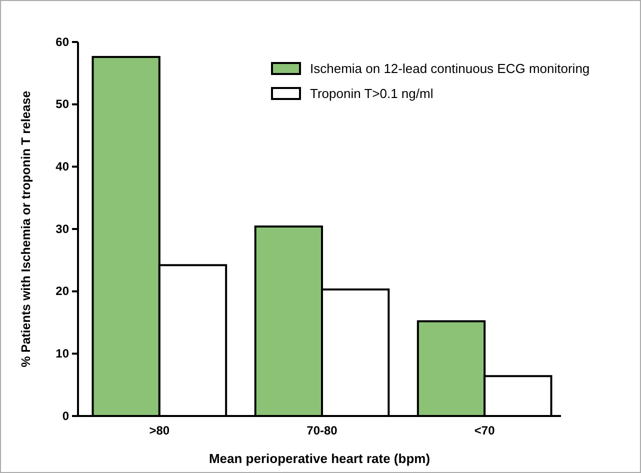 This screenshot has width=641, height=473. Describe the element at coordinates (66, 415) in the screenshot. I see `y-tick-label: 0` at that location.